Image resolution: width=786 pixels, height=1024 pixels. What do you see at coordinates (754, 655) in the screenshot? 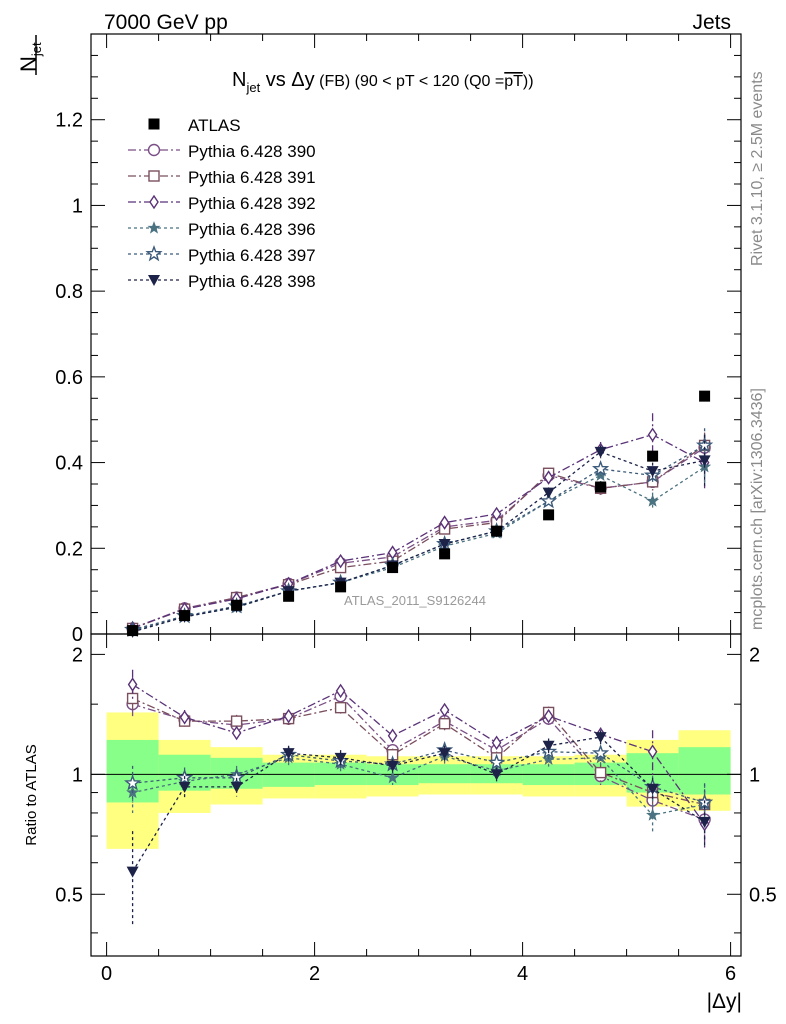
I see `ratio-ytick-label-right-2: 2` at bounding box center [754, 655].